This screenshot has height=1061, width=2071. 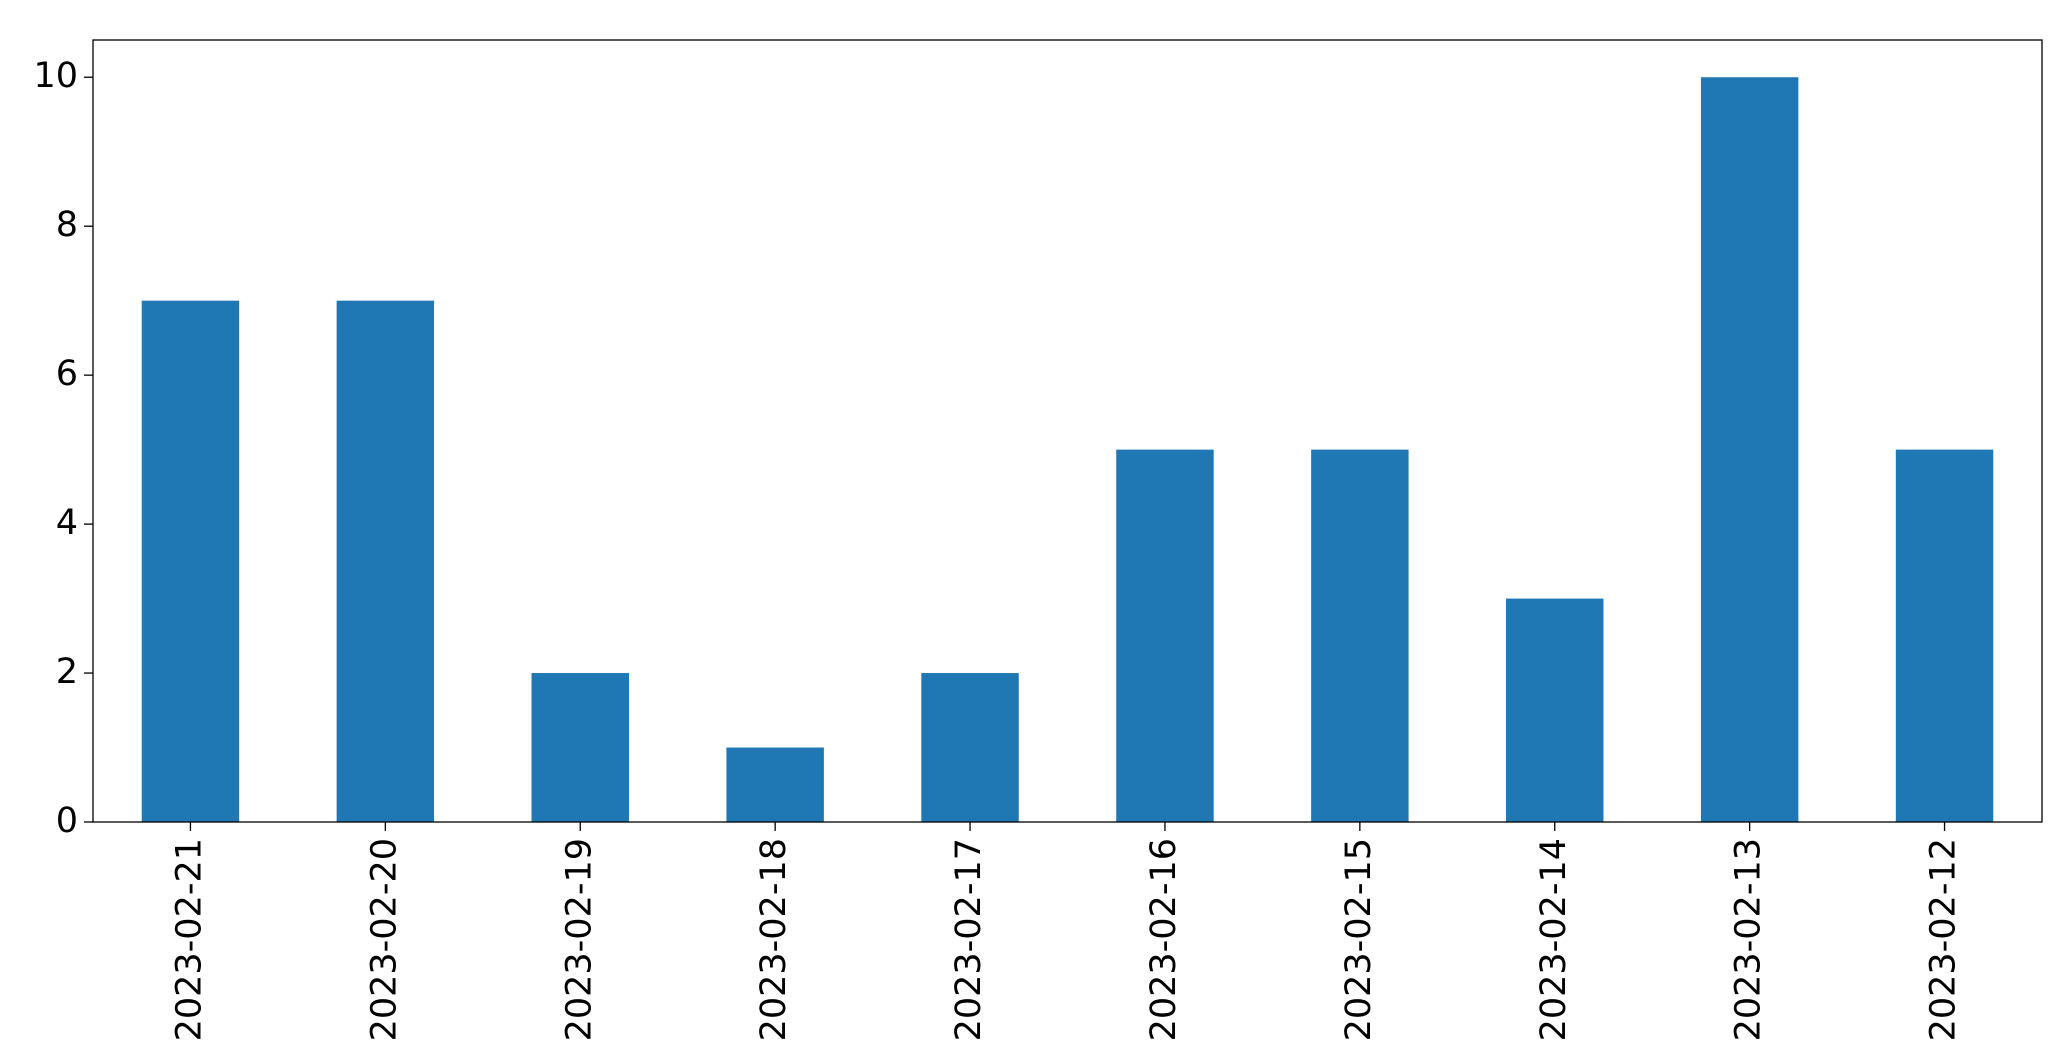 What do you see at coordinates (67, 225) in the screenshot?
I see `y-tick-label: 8` at bounding box center [67, 225].